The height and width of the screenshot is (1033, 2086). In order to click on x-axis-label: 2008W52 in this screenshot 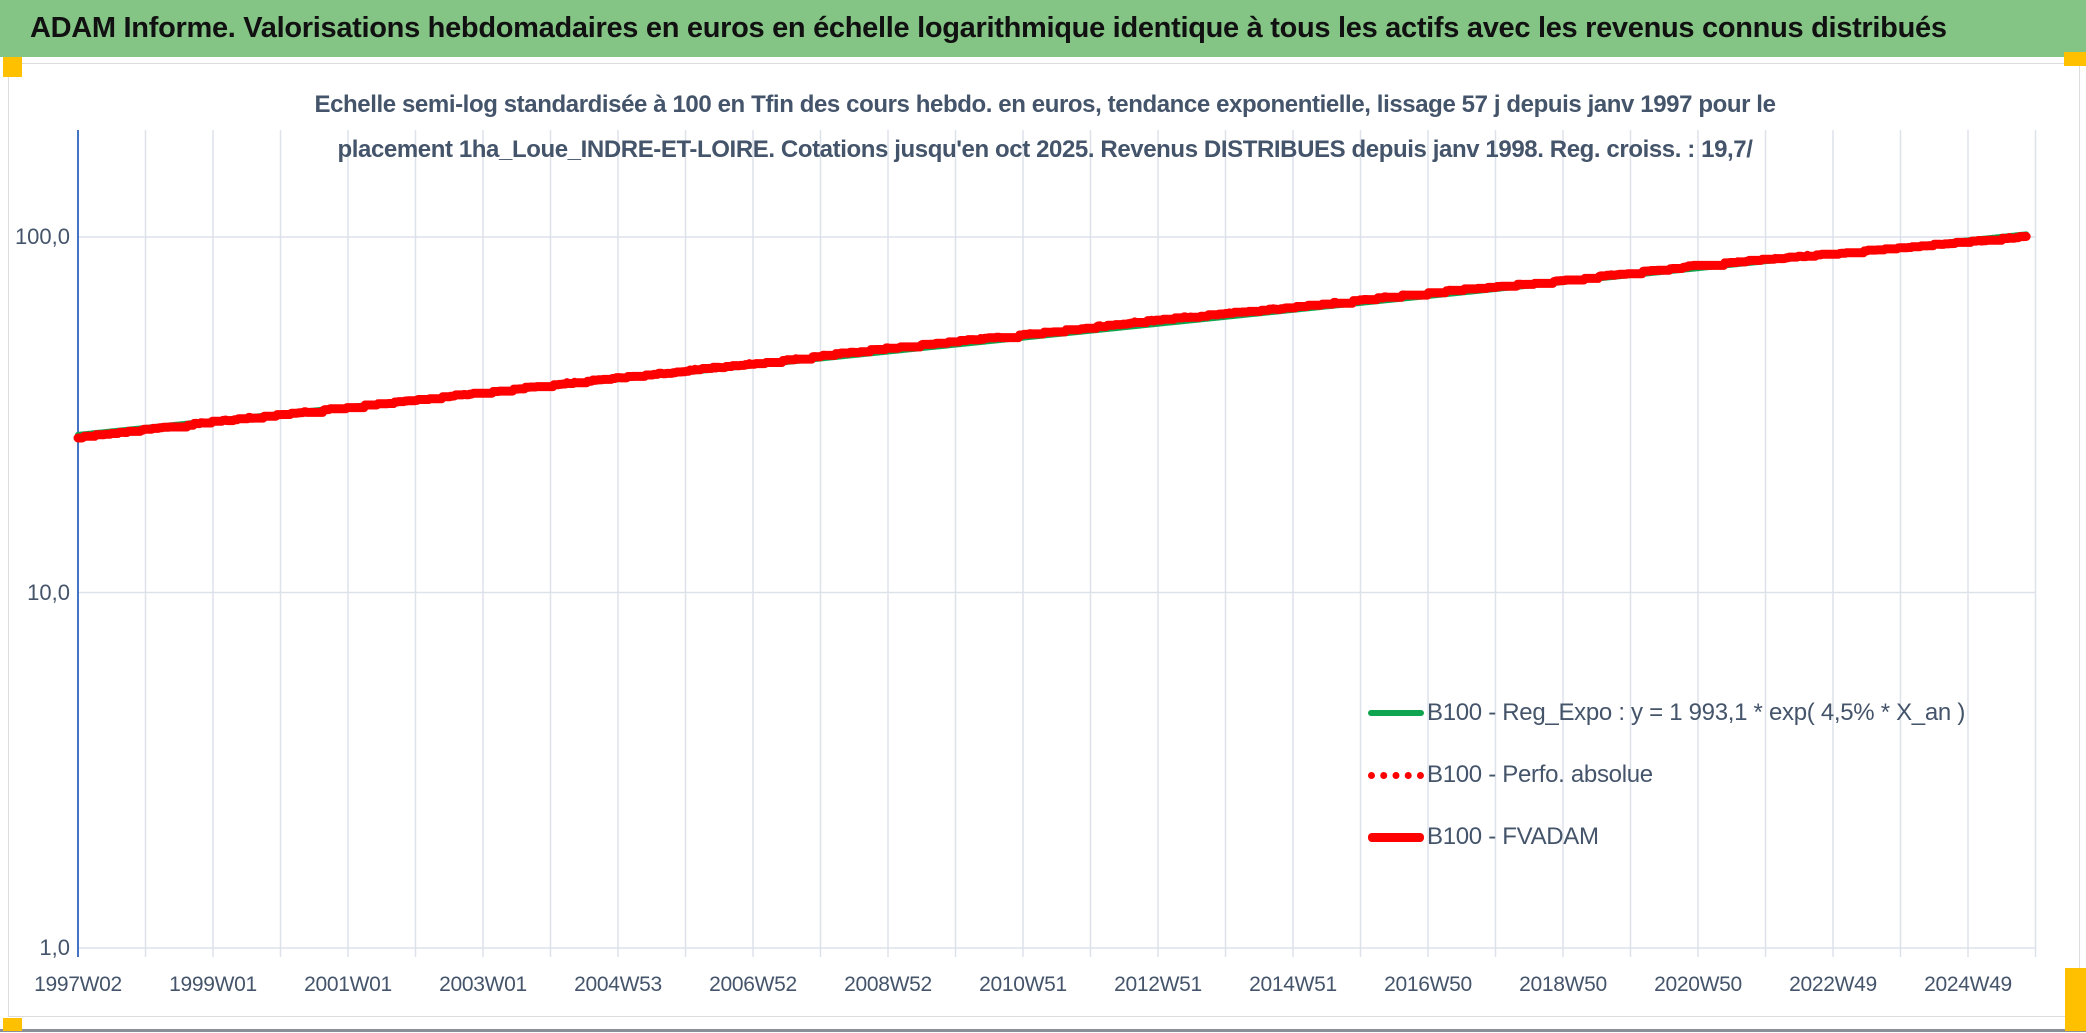, I will do `click(888, 984)`.